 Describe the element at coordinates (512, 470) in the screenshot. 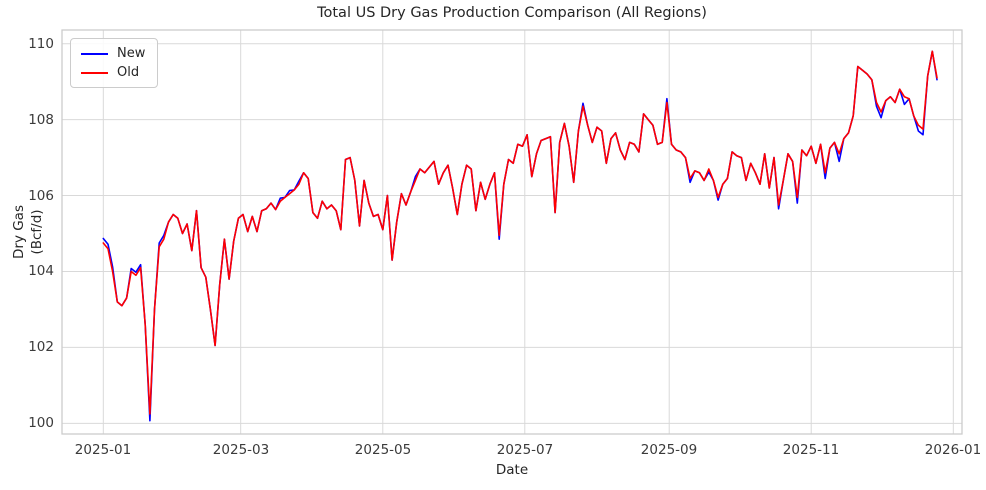

I see `x-axis-label: Date` at that location.